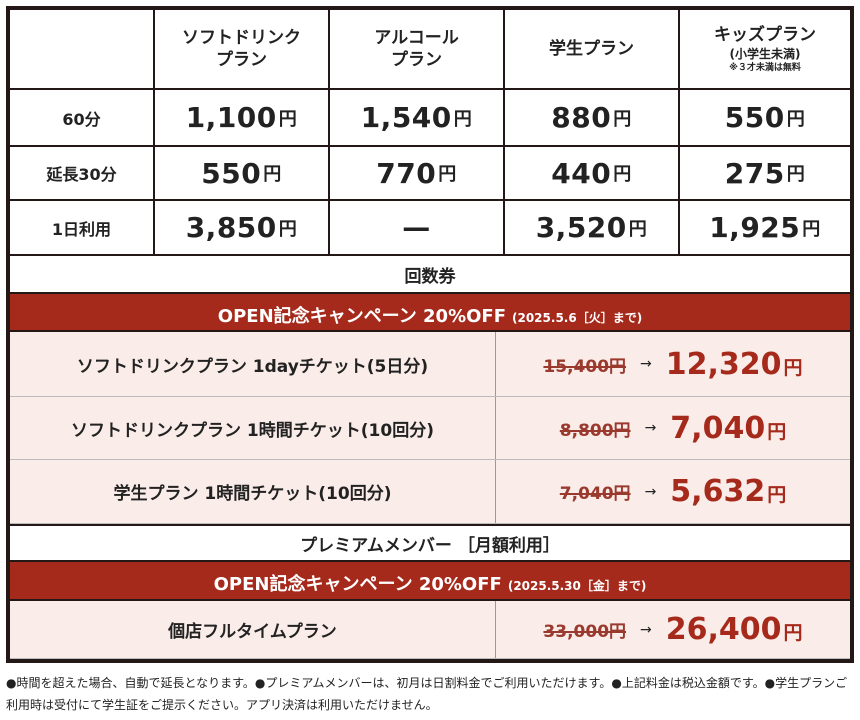 This screenshot has width=860, height=720. I want to click on price-value: 275, so click(754, 173).